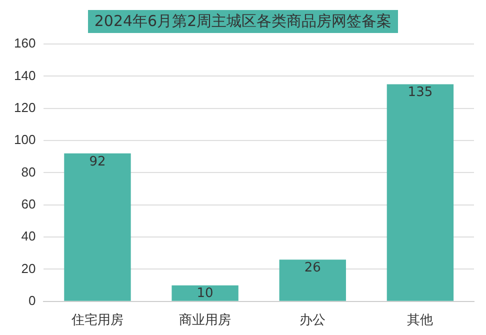 This screenshot has height=335, width=486. What do you see at coordinates (25, 107) in the screenshot?
I see `y-tick-label: 120` at bounding box center [25, 107].